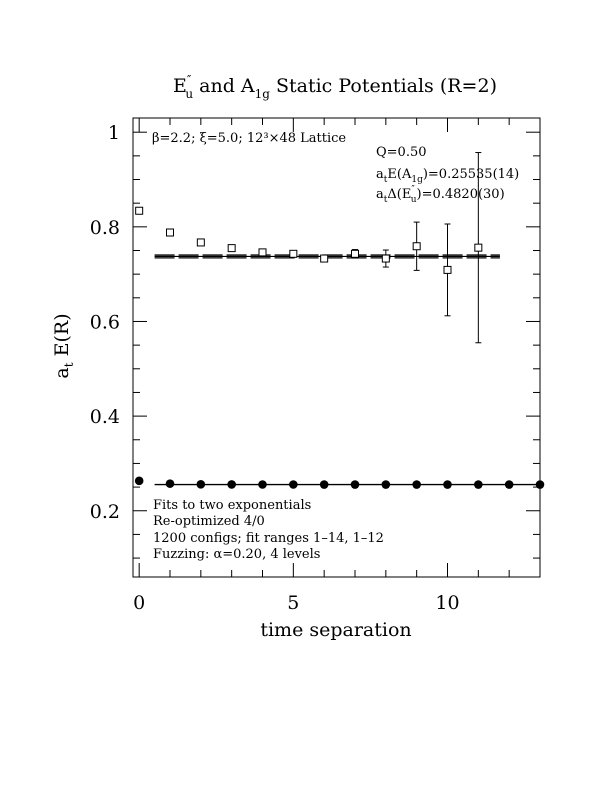 The image size is (612, 792). I want to click on note-line-2: Re-optimized 4/0, so click(209, 521).